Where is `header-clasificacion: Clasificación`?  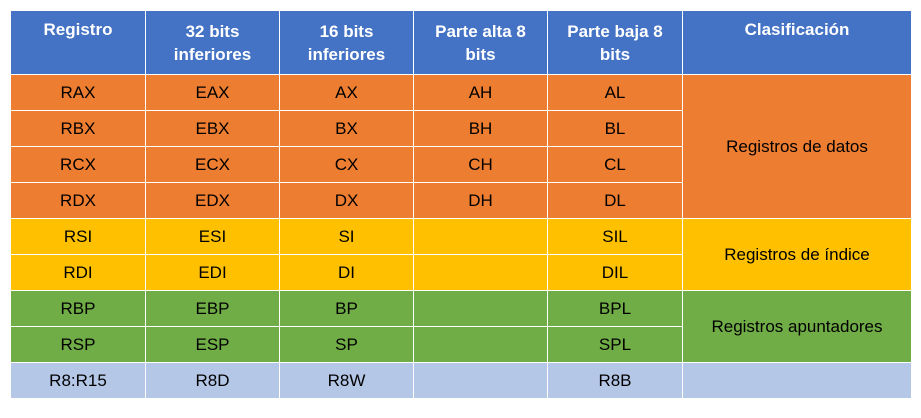 header-clasificacion: Clasificación is located at coordinates (797, 42).